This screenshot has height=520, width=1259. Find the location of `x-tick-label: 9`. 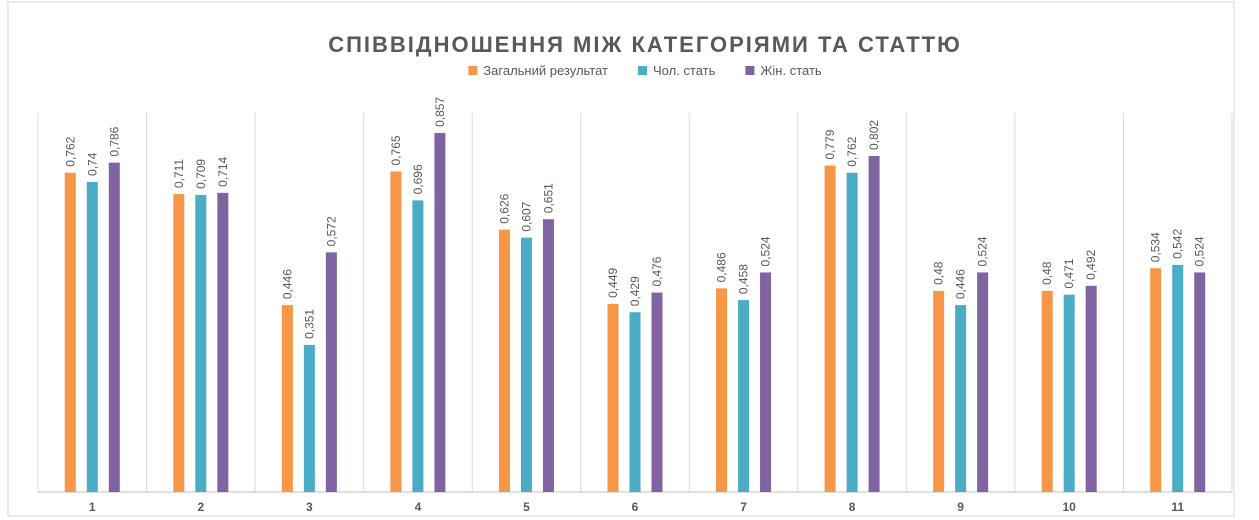

x-tick-label: 9 is located at coordinates (960, 507).